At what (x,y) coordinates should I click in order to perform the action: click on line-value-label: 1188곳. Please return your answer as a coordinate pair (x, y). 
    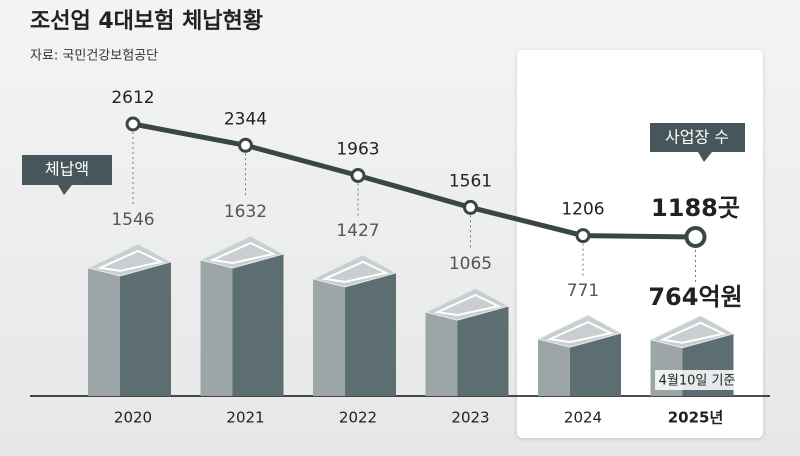
    Looking at the image, I should click on (695, 208).